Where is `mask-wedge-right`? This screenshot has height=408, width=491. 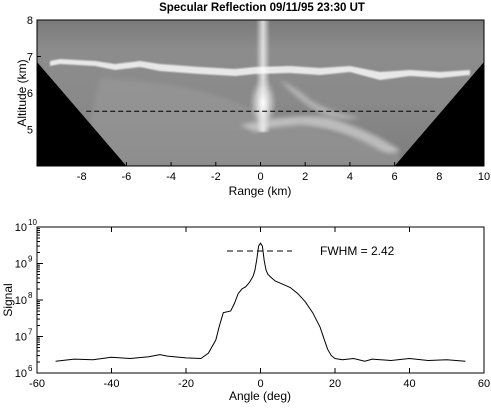 mask-wedge-right is located at coordinates (439, 113).